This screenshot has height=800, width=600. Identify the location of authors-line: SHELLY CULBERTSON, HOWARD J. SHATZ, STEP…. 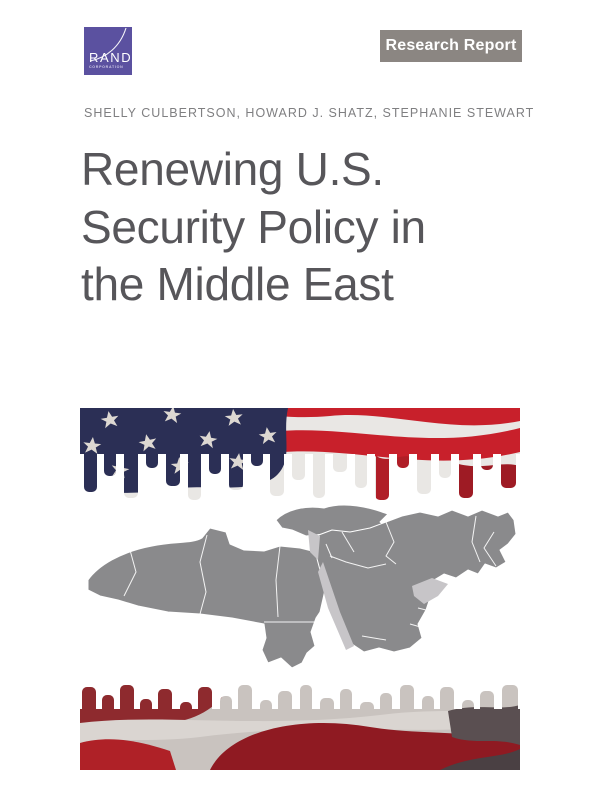
(309, 113).